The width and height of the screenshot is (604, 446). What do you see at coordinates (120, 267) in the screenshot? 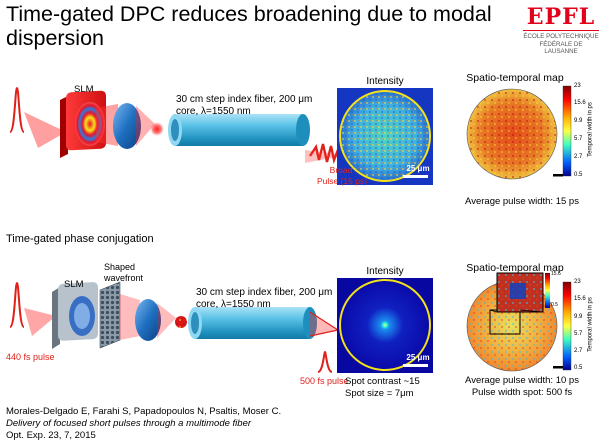
I see `wavefront-label-line1: Shaped` at bounding box center [120, 267].